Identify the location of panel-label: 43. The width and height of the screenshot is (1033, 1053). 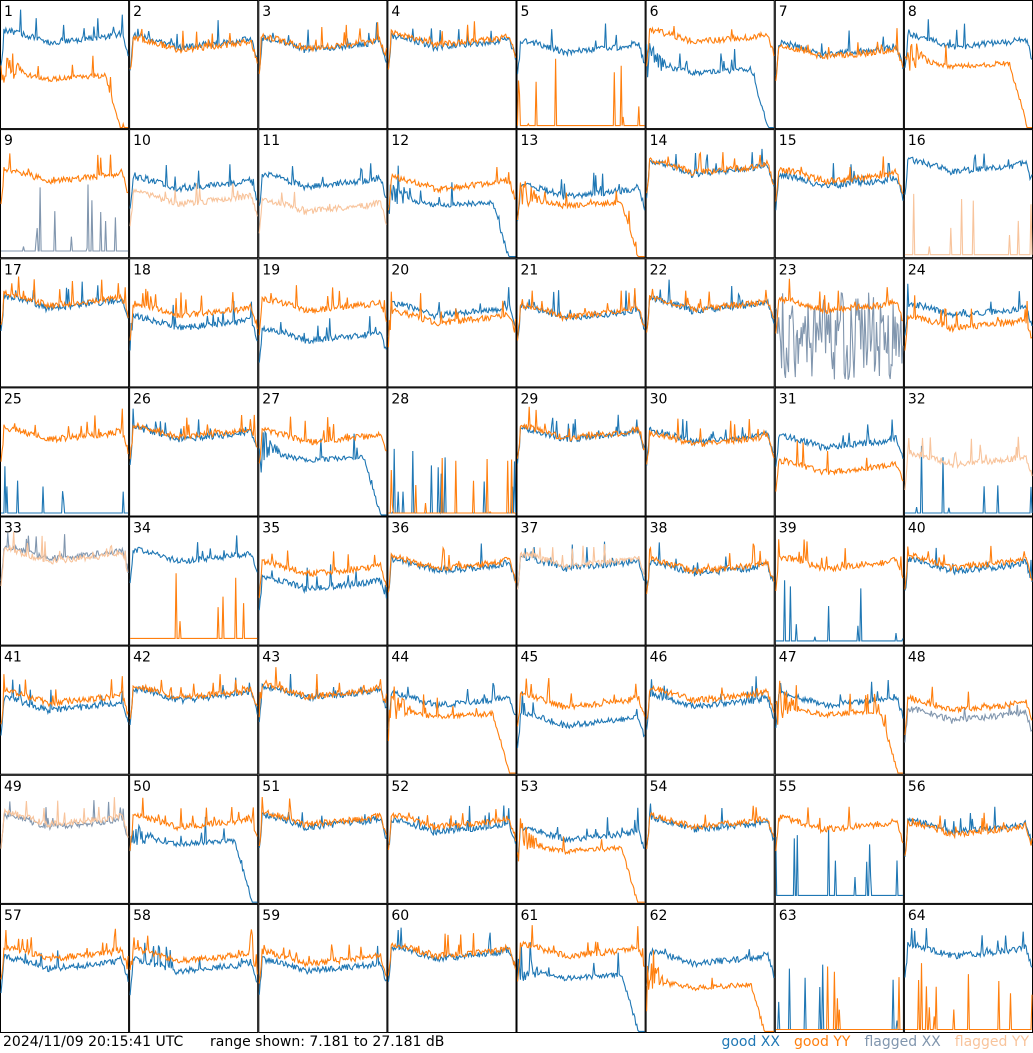
(271, 658).